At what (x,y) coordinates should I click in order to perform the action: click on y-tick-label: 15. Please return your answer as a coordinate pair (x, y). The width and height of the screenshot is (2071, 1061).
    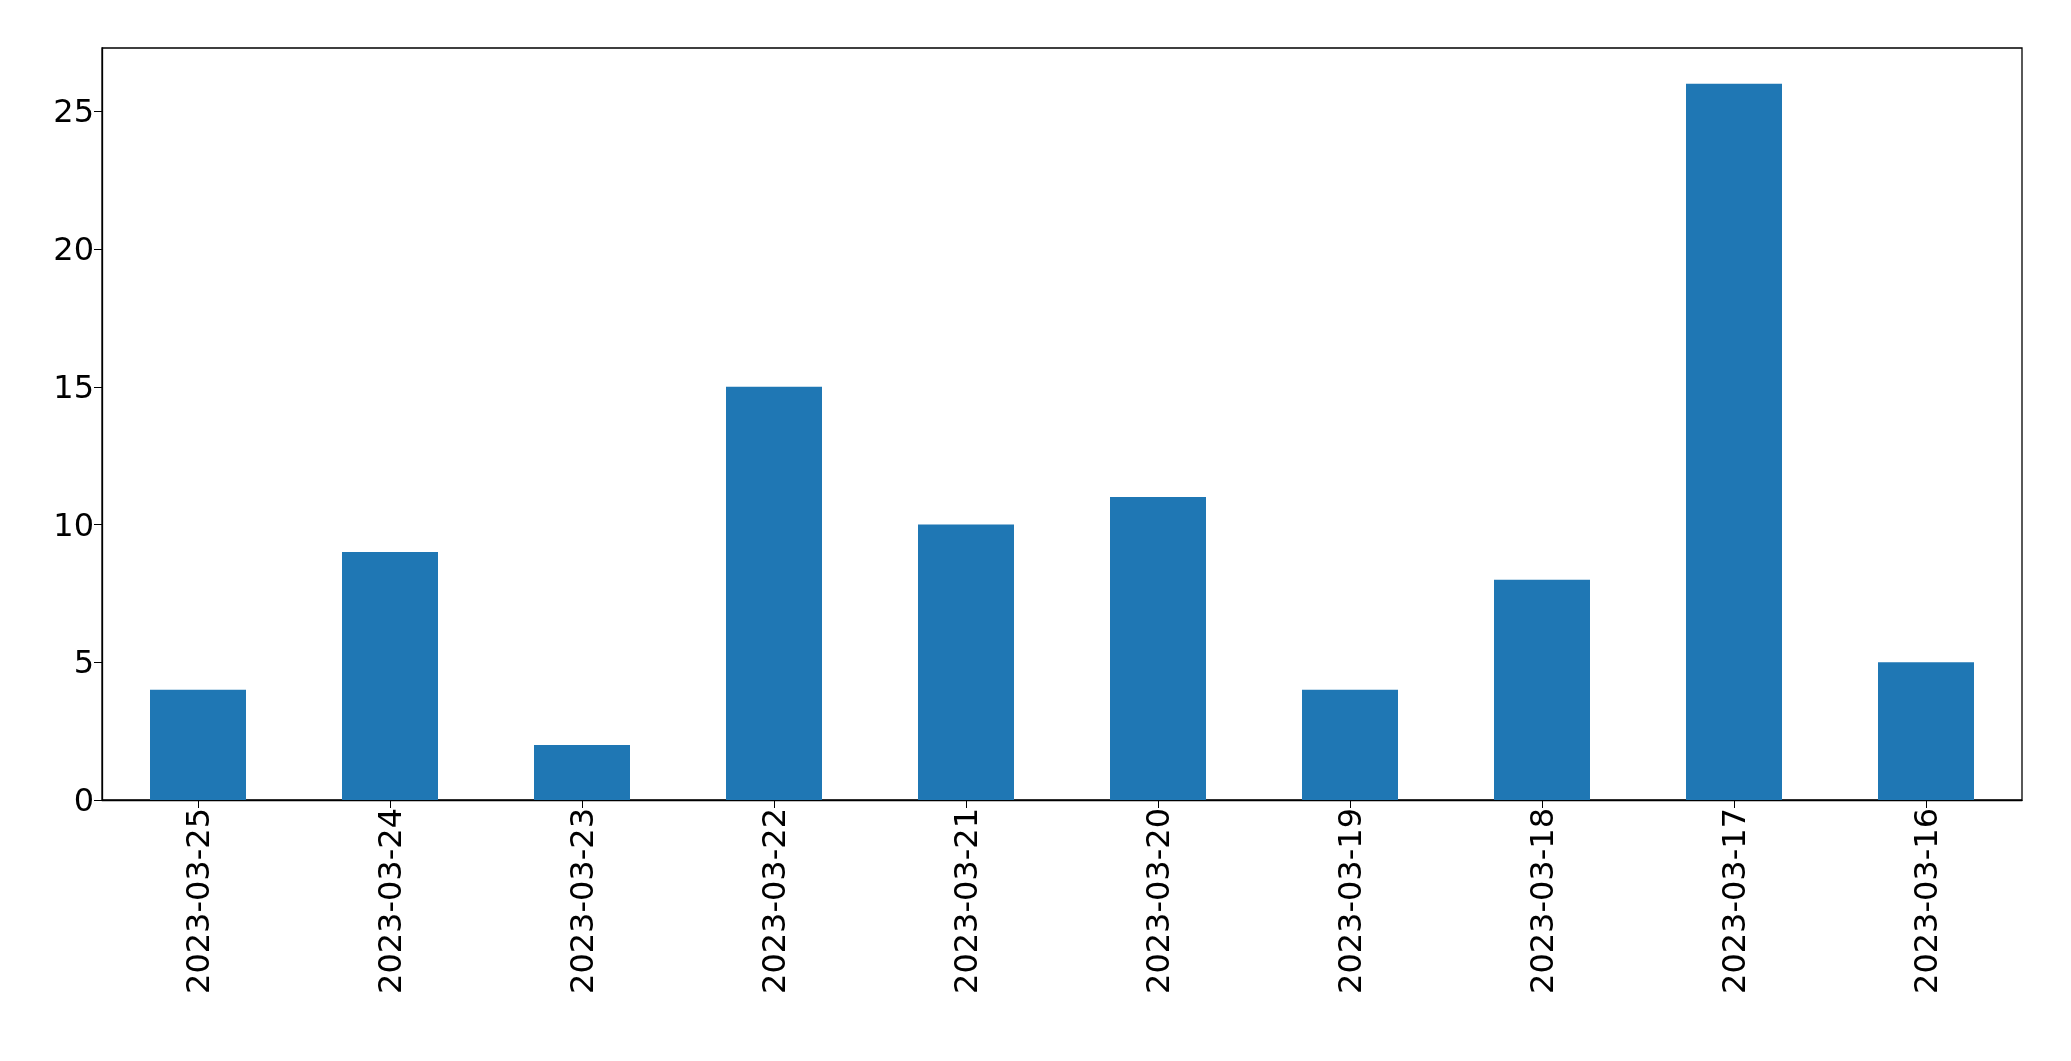
    Looking at the image, I should click on (73, 386).